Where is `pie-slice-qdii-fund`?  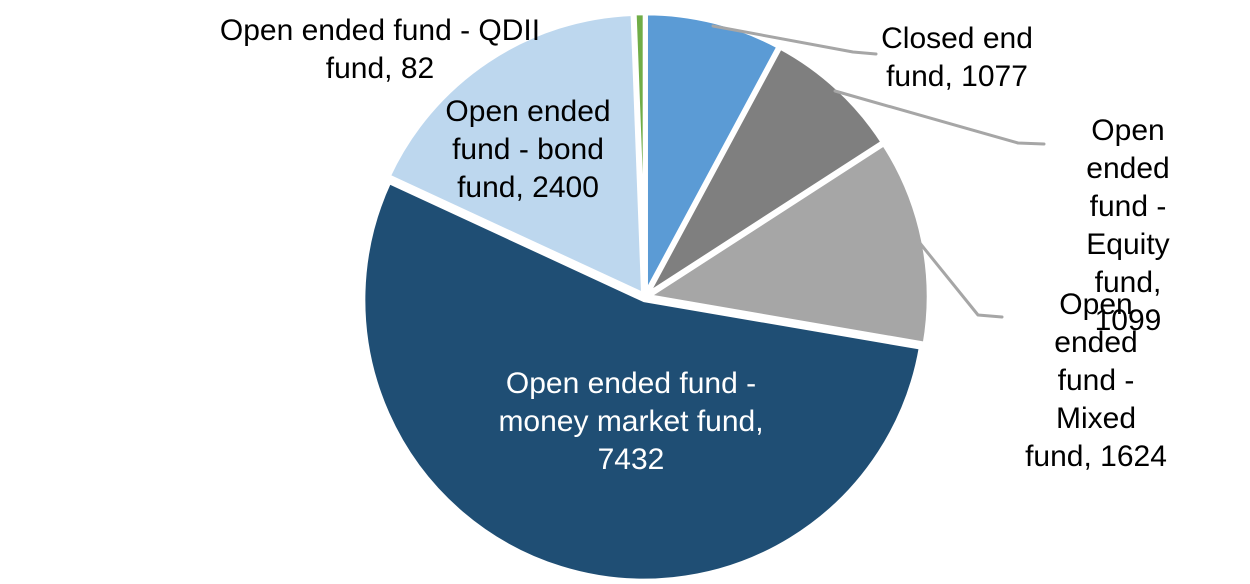
pie-slice-qdii-fund is located at coordinates (640, 152).